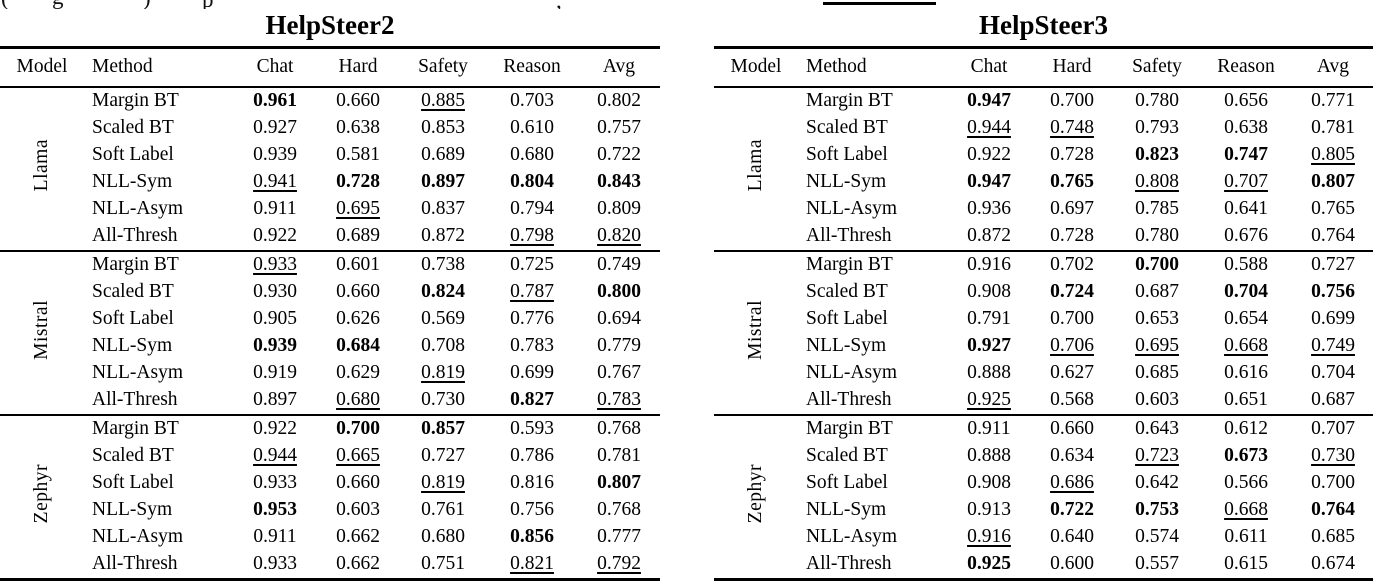  Describe the element at coordinates (275, 319) in the screenshot. I see `value-cell-chat: 0.905` at that location.